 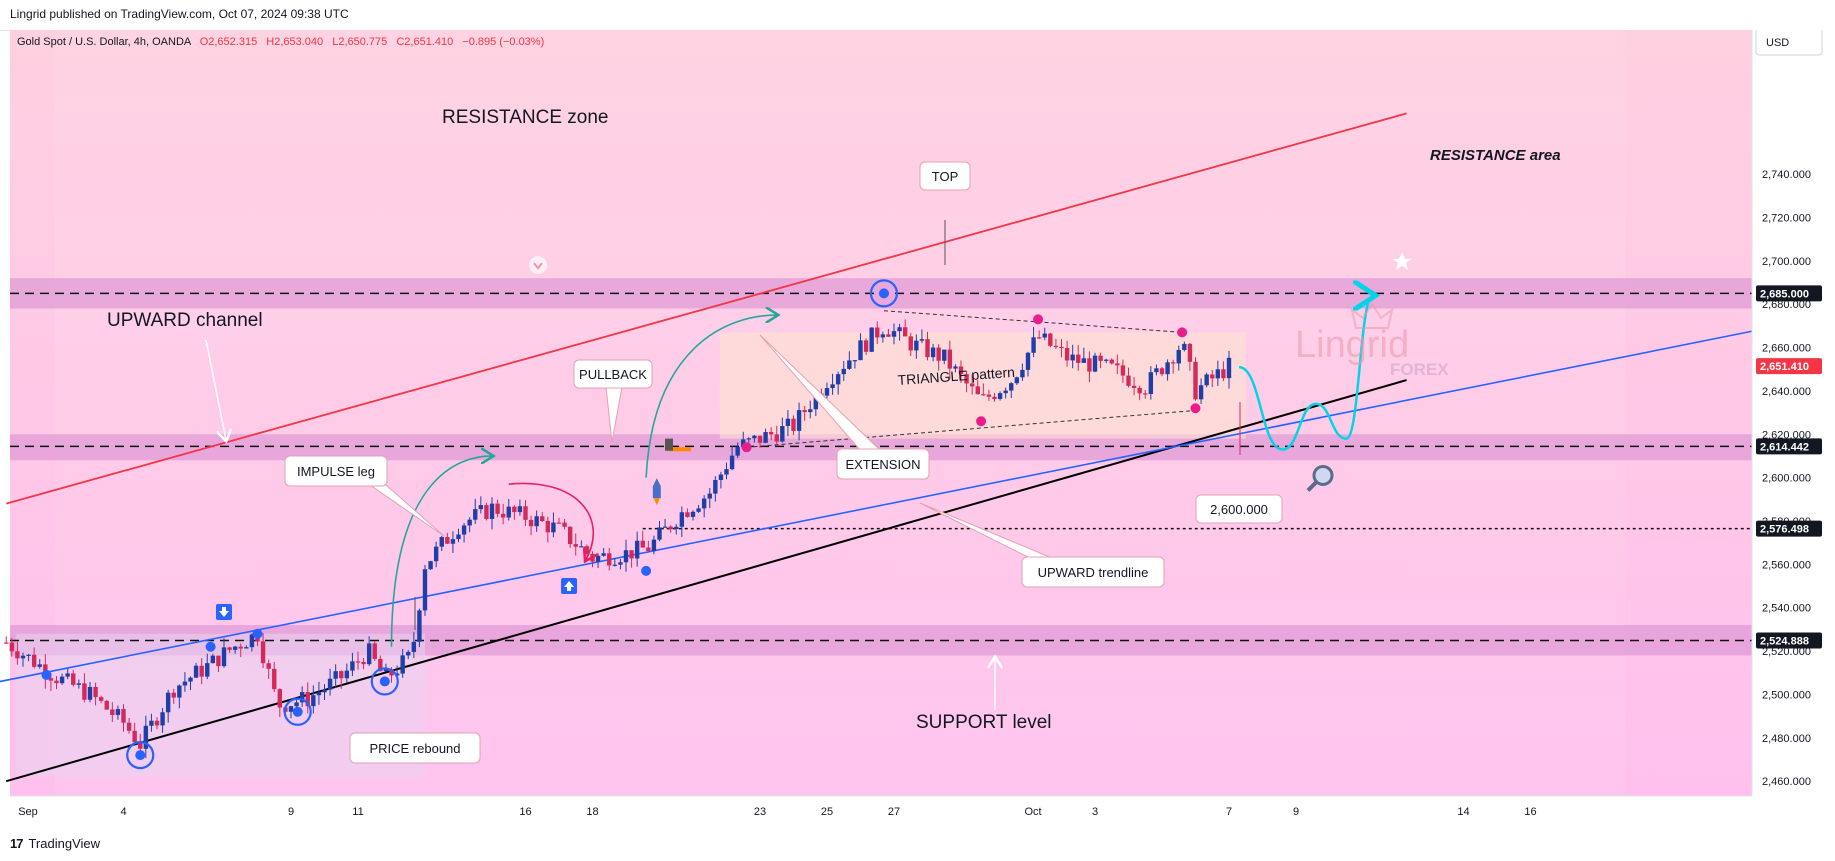 I want to click on x-tick-label: 16, so click(x=1530, y=812).